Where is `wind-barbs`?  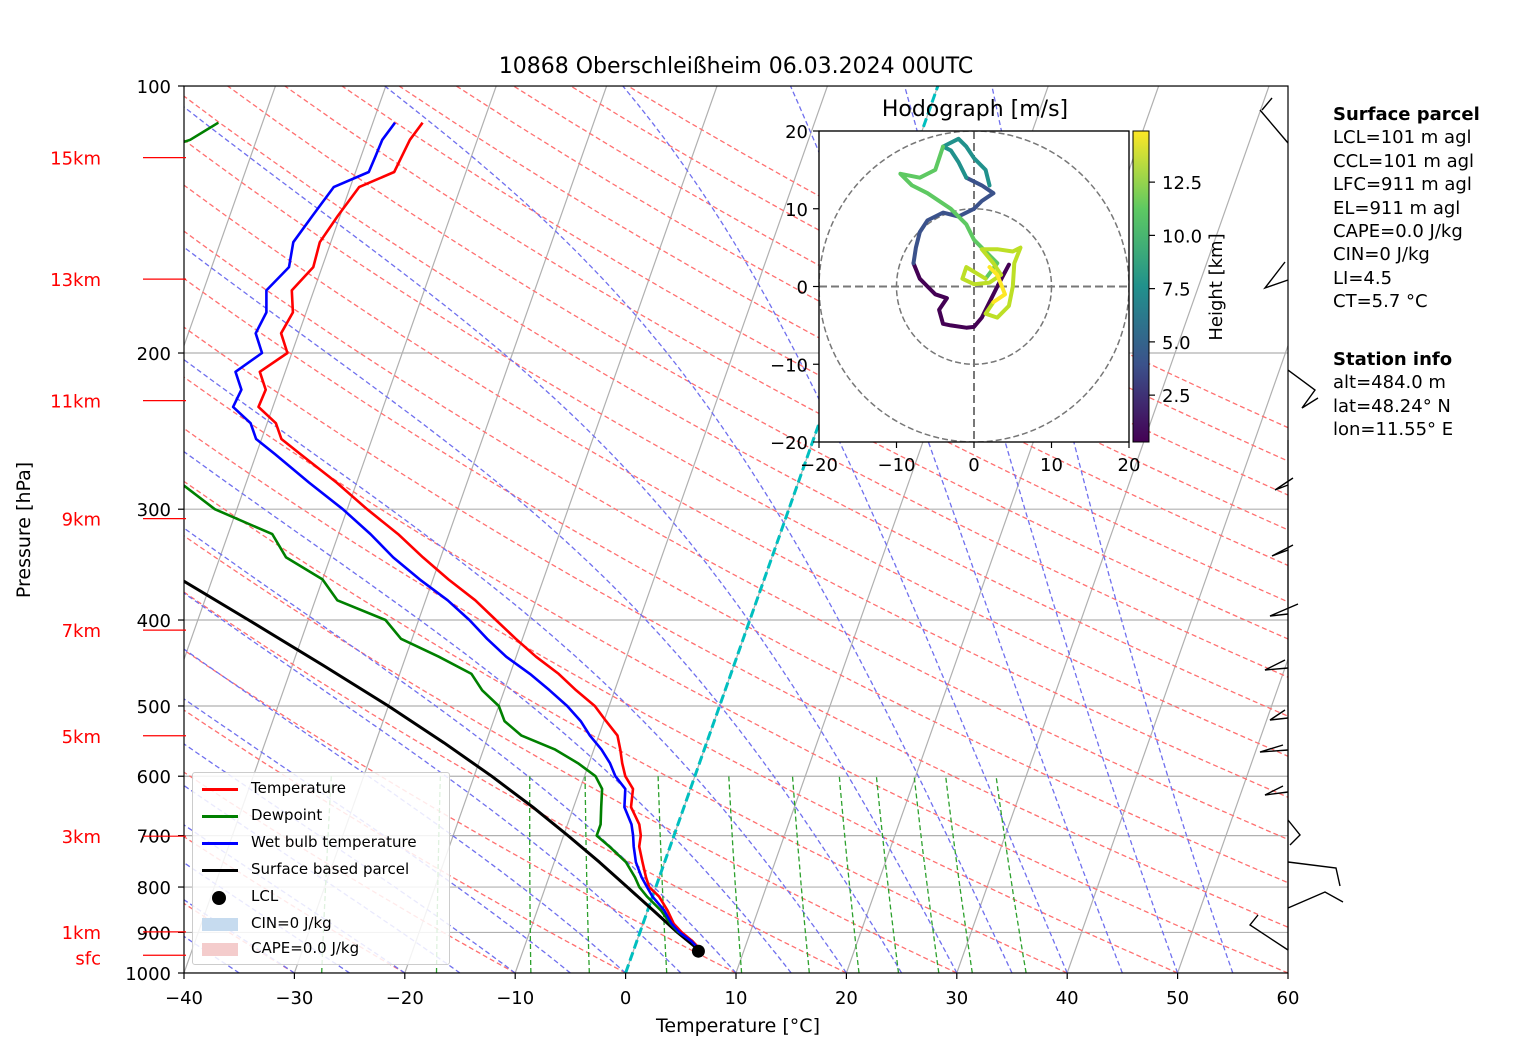 wind-barbs is located at coordinates (1296, 524).